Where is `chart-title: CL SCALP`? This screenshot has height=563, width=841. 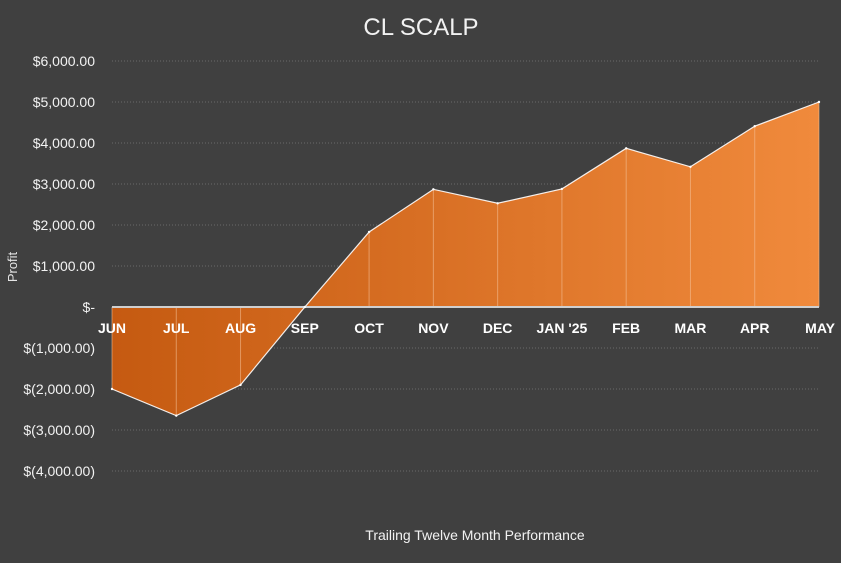
chart-title: CL SCALP is located at coordinates (420, 27).